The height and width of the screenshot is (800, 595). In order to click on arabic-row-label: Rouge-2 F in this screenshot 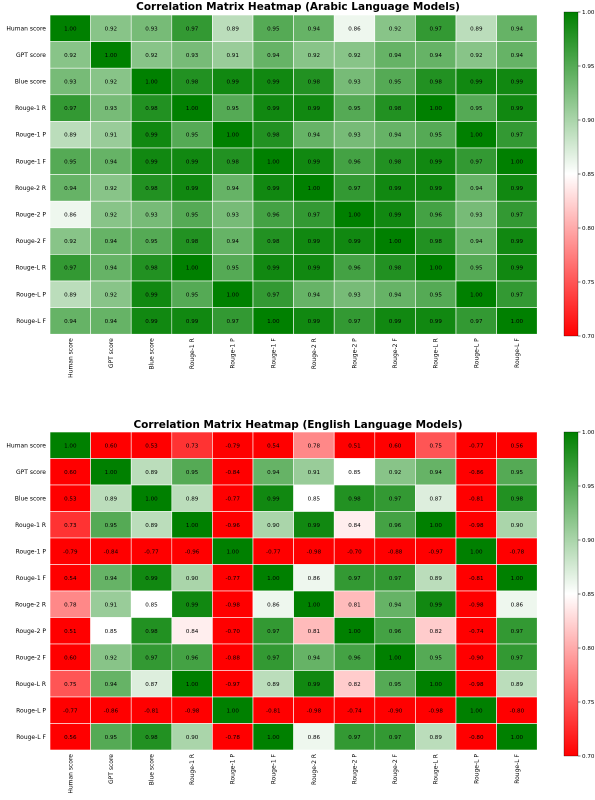, I will do `click(31, 241)`.